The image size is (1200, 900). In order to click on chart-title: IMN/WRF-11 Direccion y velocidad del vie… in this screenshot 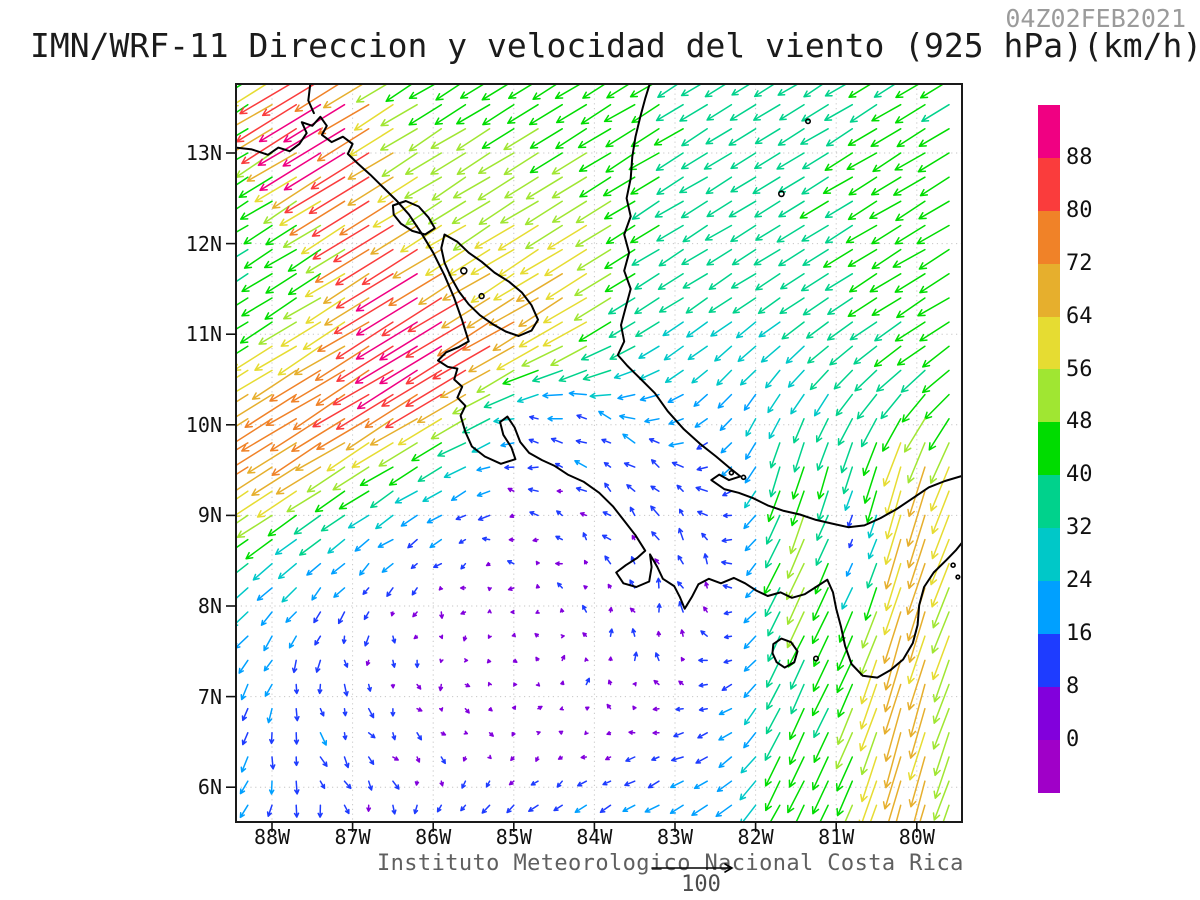, I will do `click(615, 45)`.